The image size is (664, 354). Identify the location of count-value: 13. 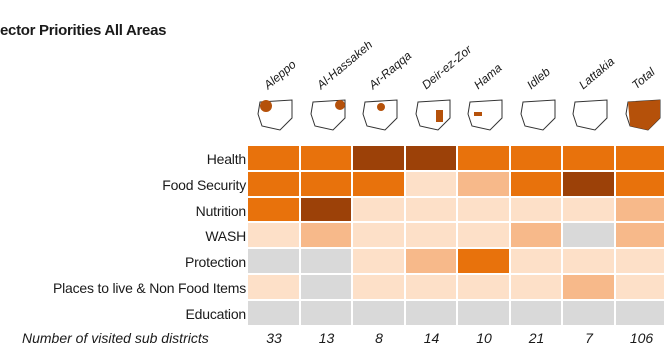
(326, 338).